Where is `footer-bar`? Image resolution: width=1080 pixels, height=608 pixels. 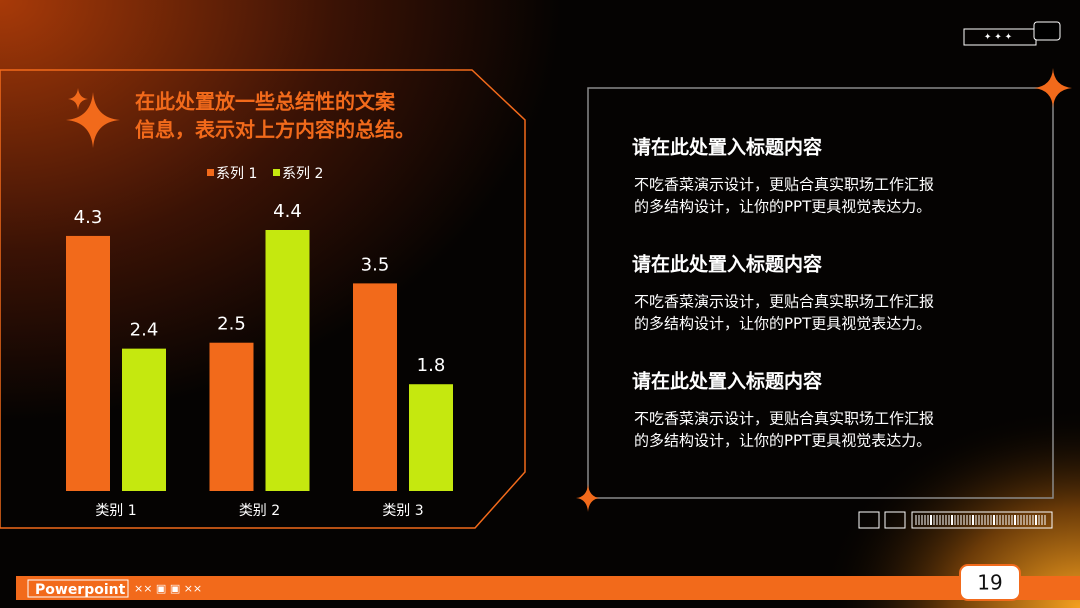 footer-bar is located at coordinates (548, 588).